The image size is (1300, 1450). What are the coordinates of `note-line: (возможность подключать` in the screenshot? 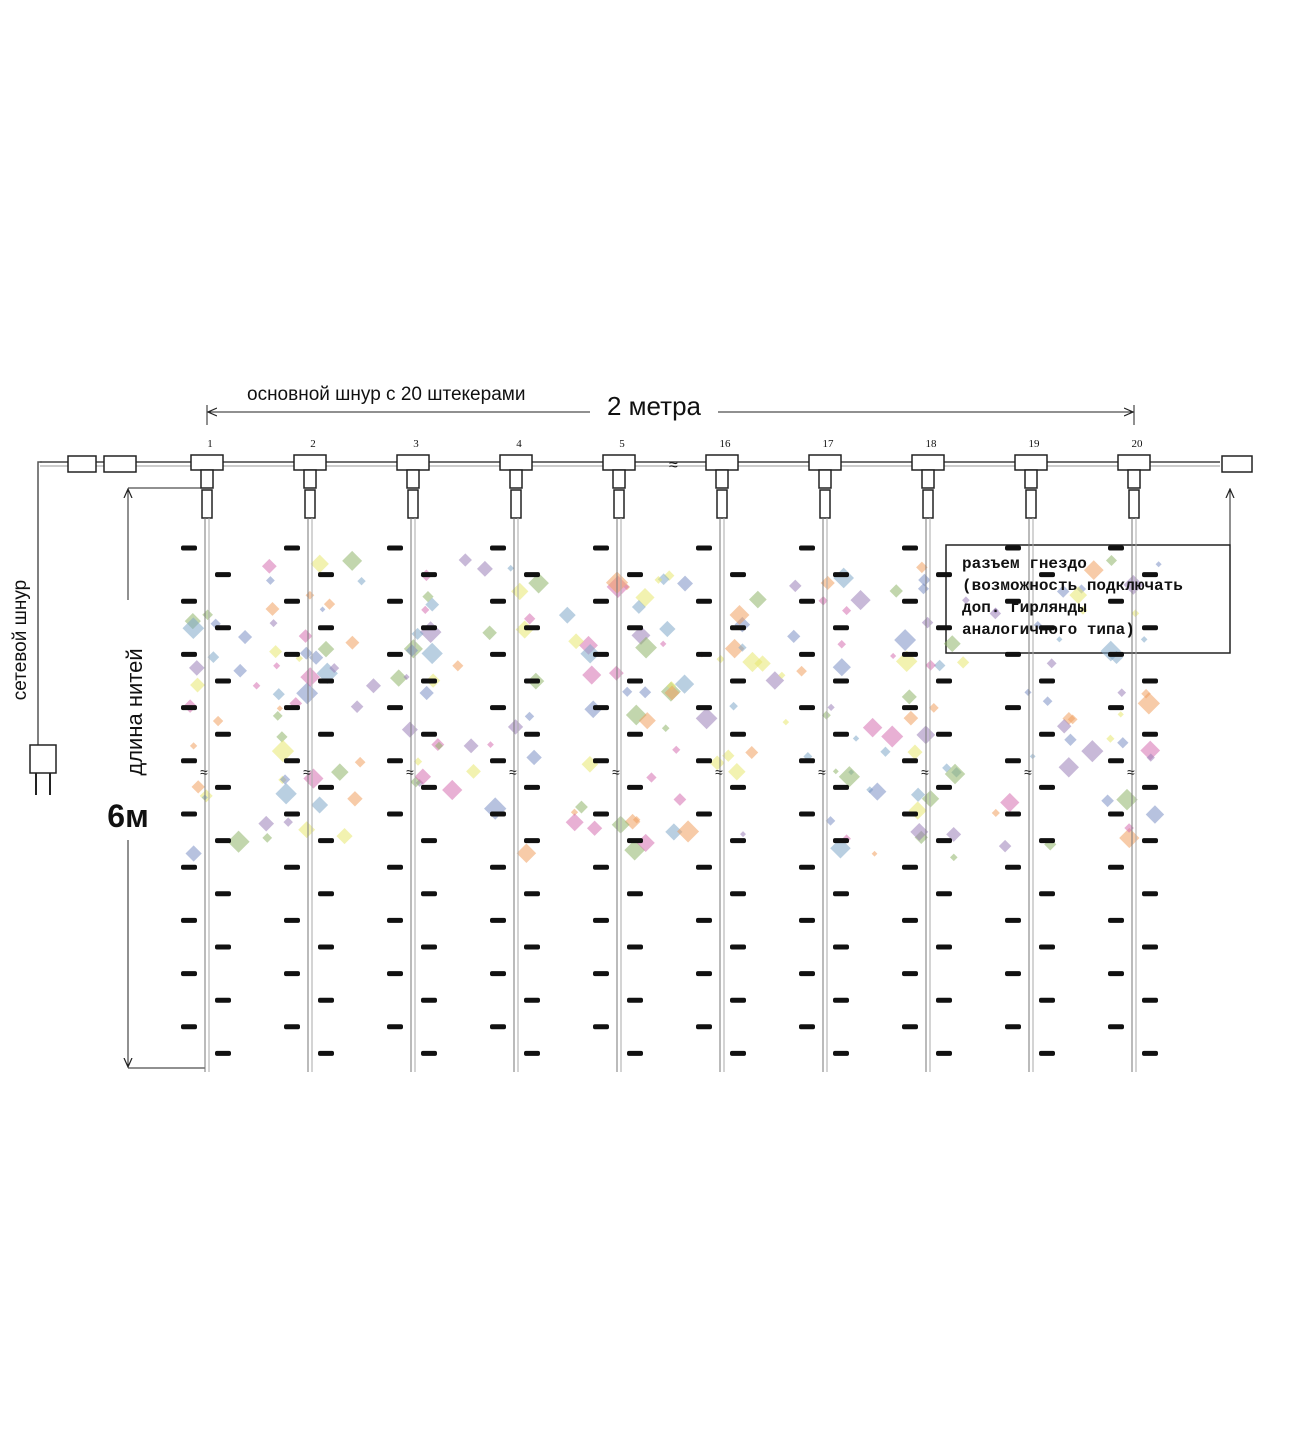 It's located at (1072, 586).